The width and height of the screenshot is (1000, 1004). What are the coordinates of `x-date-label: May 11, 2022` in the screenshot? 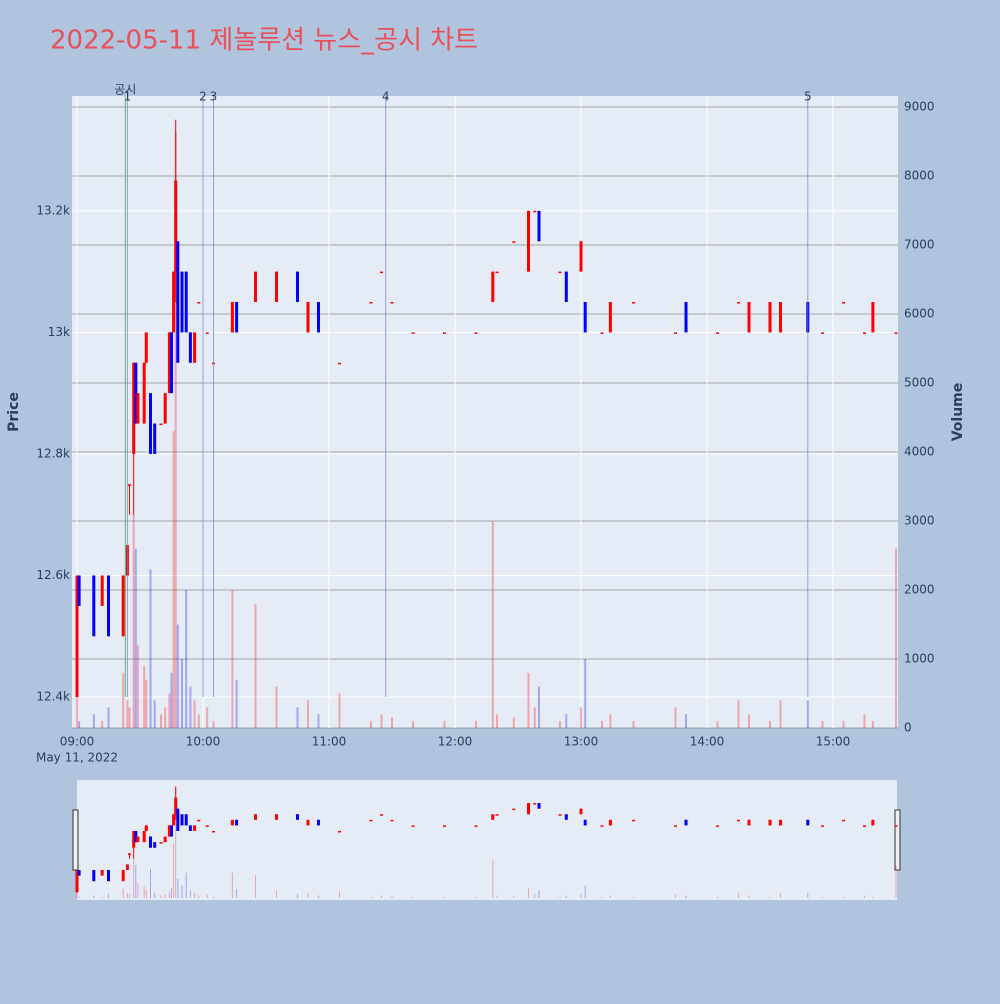 It's located at (77, 758).